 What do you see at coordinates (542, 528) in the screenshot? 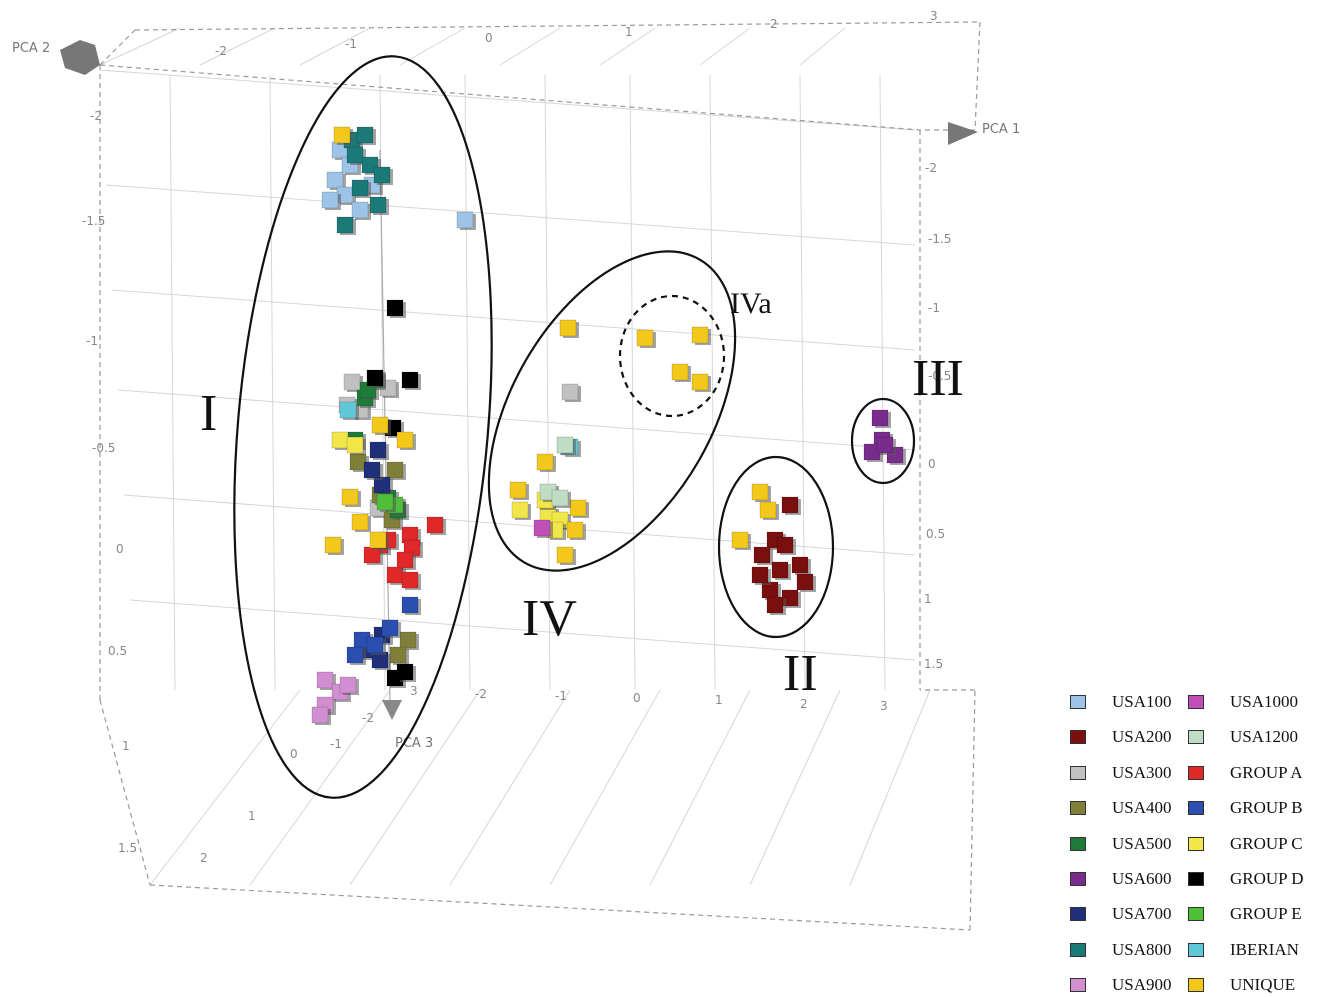
I see `data-point-usa1000` at bounding box center [542, 528].